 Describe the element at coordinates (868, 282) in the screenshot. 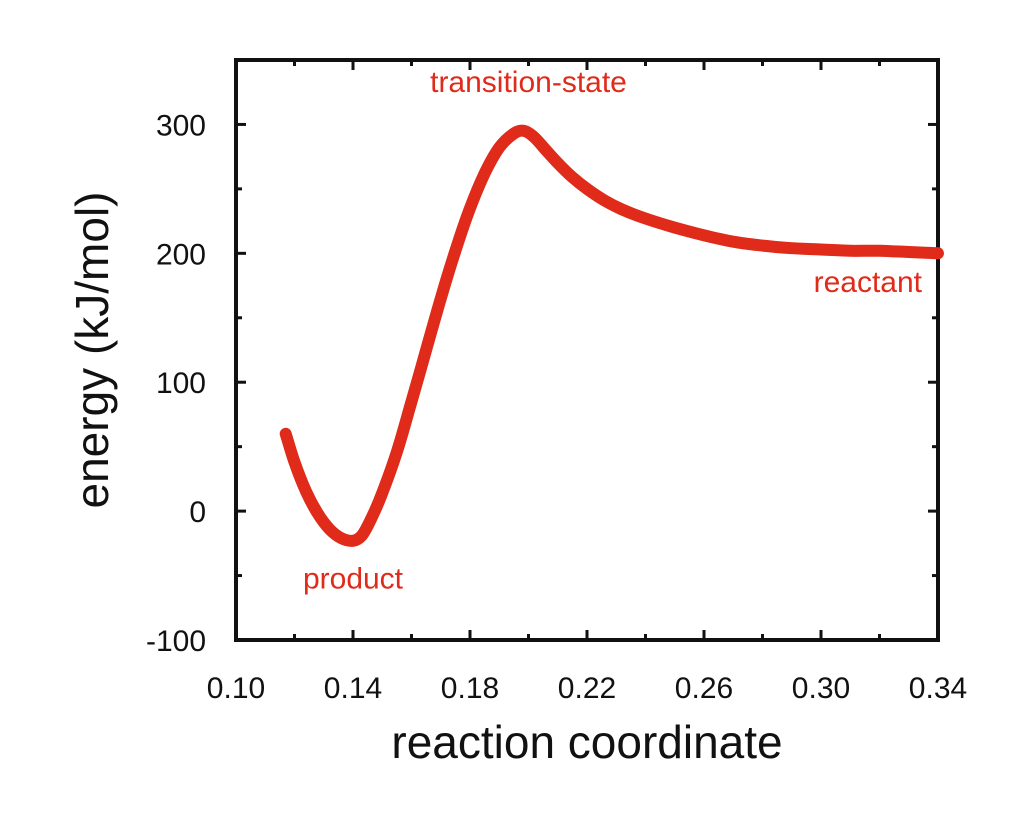

I see `annotation-label: reactant` at that location.